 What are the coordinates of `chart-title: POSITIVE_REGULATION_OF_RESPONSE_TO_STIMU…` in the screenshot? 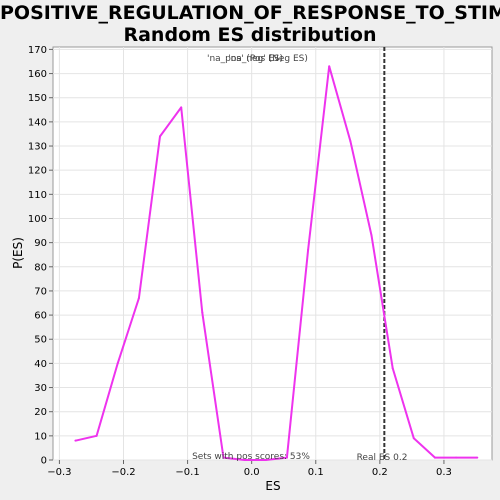 It's located at (250, 24).